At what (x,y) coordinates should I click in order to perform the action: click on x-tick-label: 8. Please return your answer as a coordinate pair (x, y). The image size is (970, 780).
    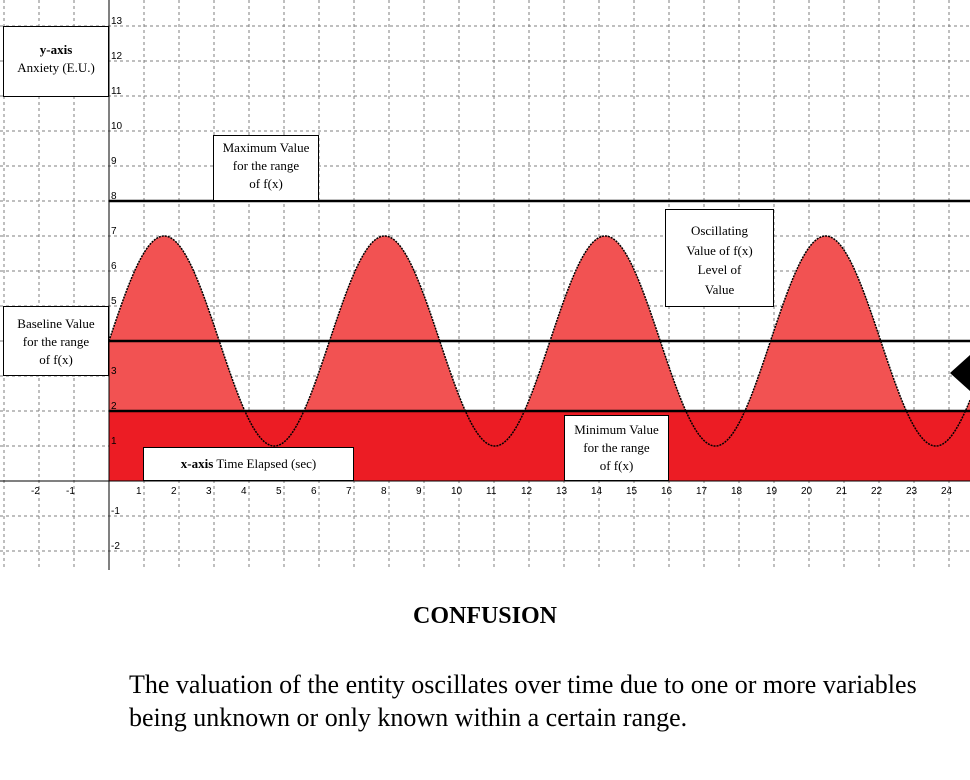
    Looking at the image, I should click on (384, 491).